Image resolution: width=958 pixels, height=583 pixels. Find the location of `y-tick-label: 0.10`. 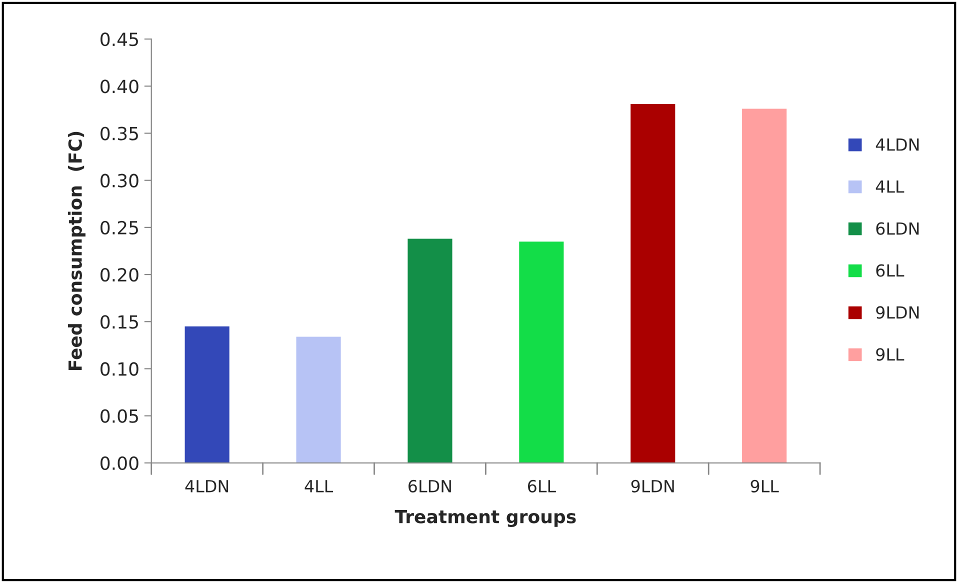

y-tick-label: 0.10 is located at coordinates (119, 369).